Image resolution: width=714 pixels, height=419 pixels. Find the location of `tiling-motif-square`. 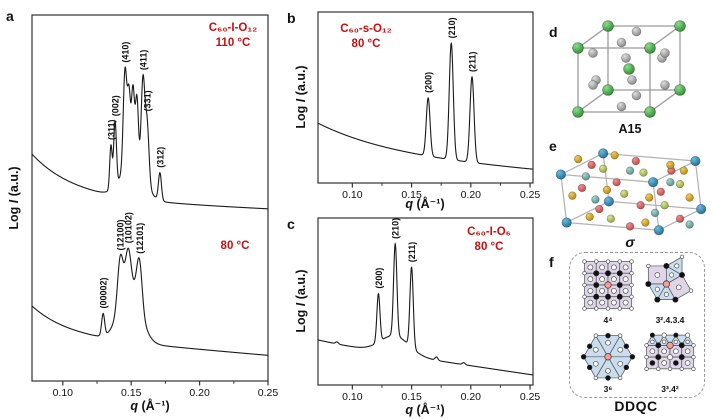

tiling-motif-square is located at coordinates (608, 285).